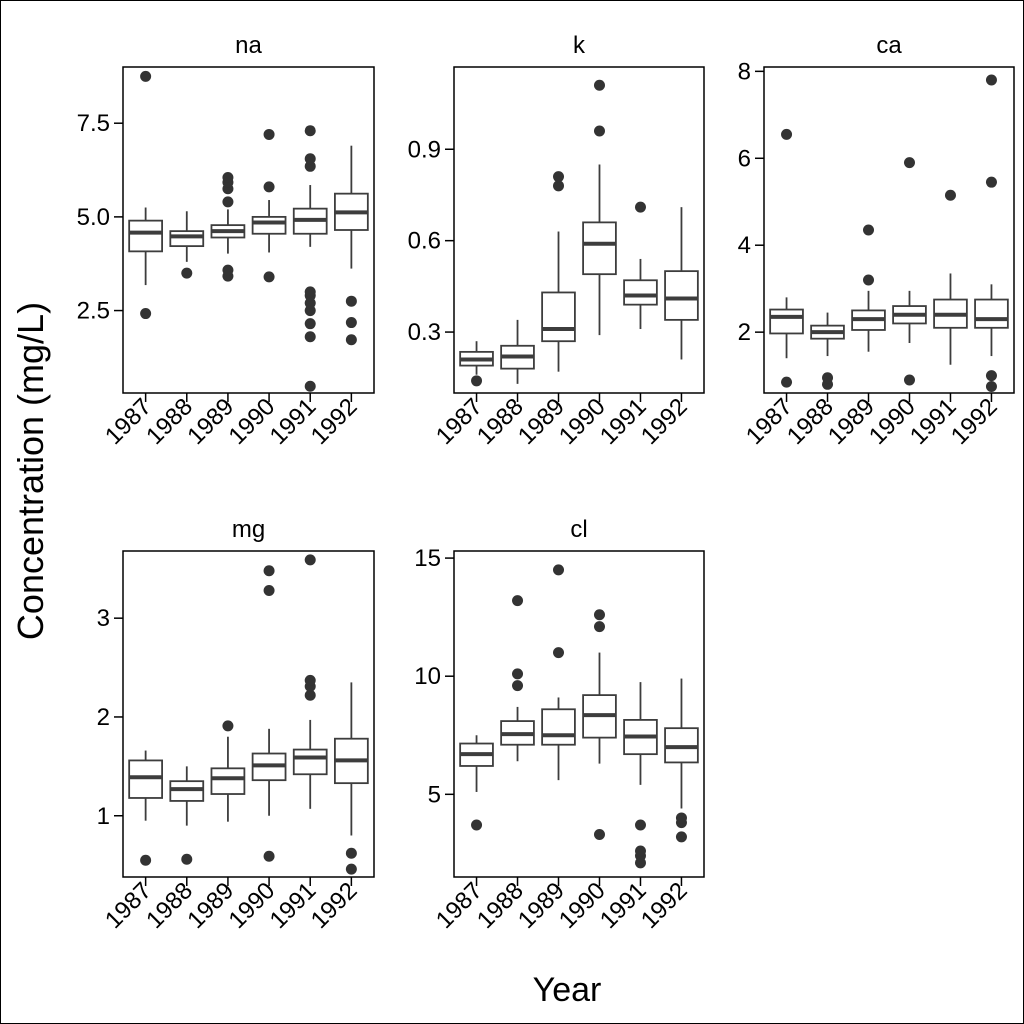  I want to click on y-tick-label: 5, so click(434, 794).